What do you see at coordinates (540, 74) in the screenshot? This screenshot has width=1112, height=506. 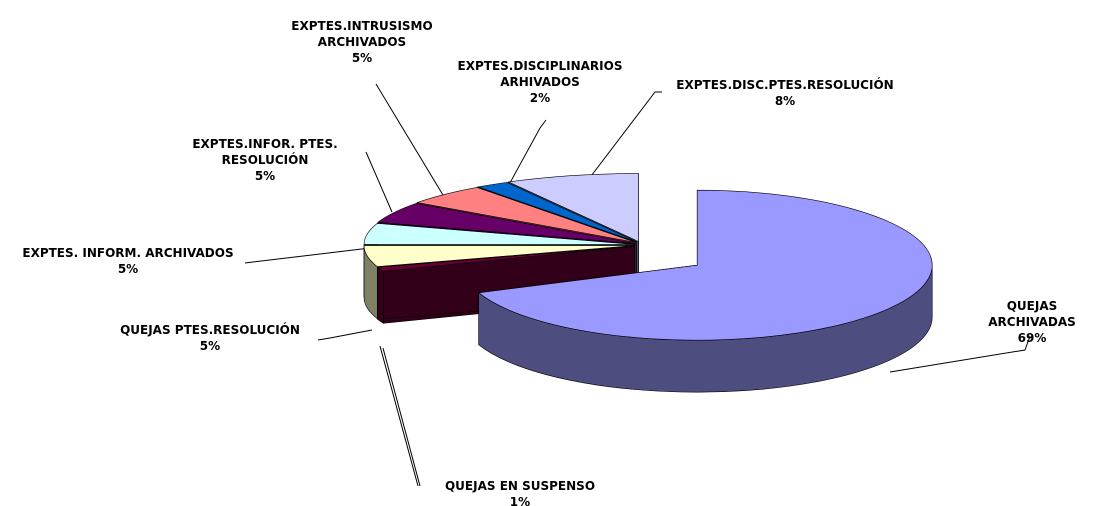 I see `category-label: EXPTES.DISCIPLINARIOS ARHIVADOS` at bounding box center [540, 74].